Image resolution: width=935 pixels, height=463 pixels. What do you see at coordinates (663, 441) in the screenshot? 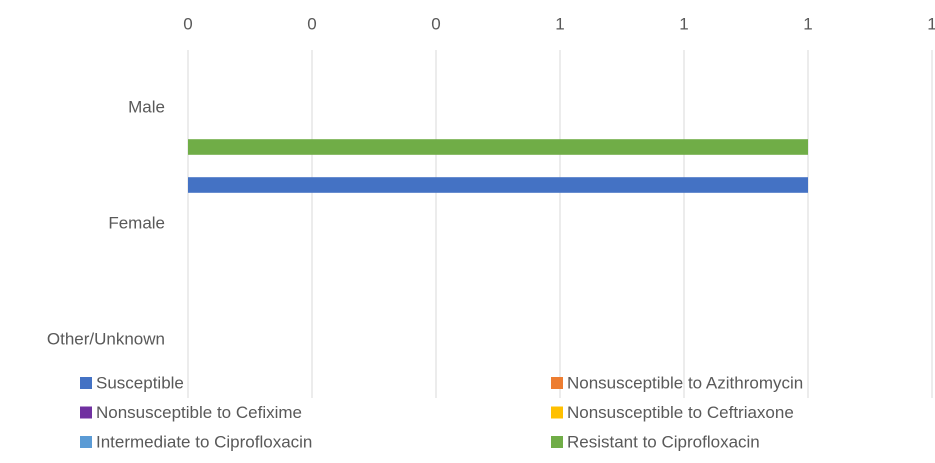
I see `legend-label: Resistant to Ciprofloxacin` at bounding box center [663, 441].